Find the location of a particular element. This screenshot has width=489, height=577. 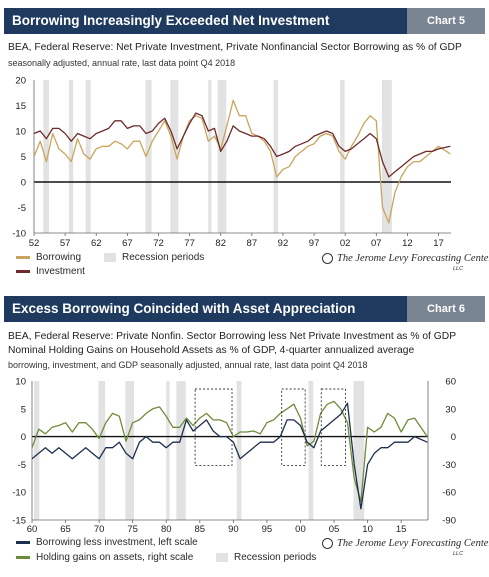

chart5-logo: The Jerome Levy Forecasting Center is located at coordinates (405, 258).